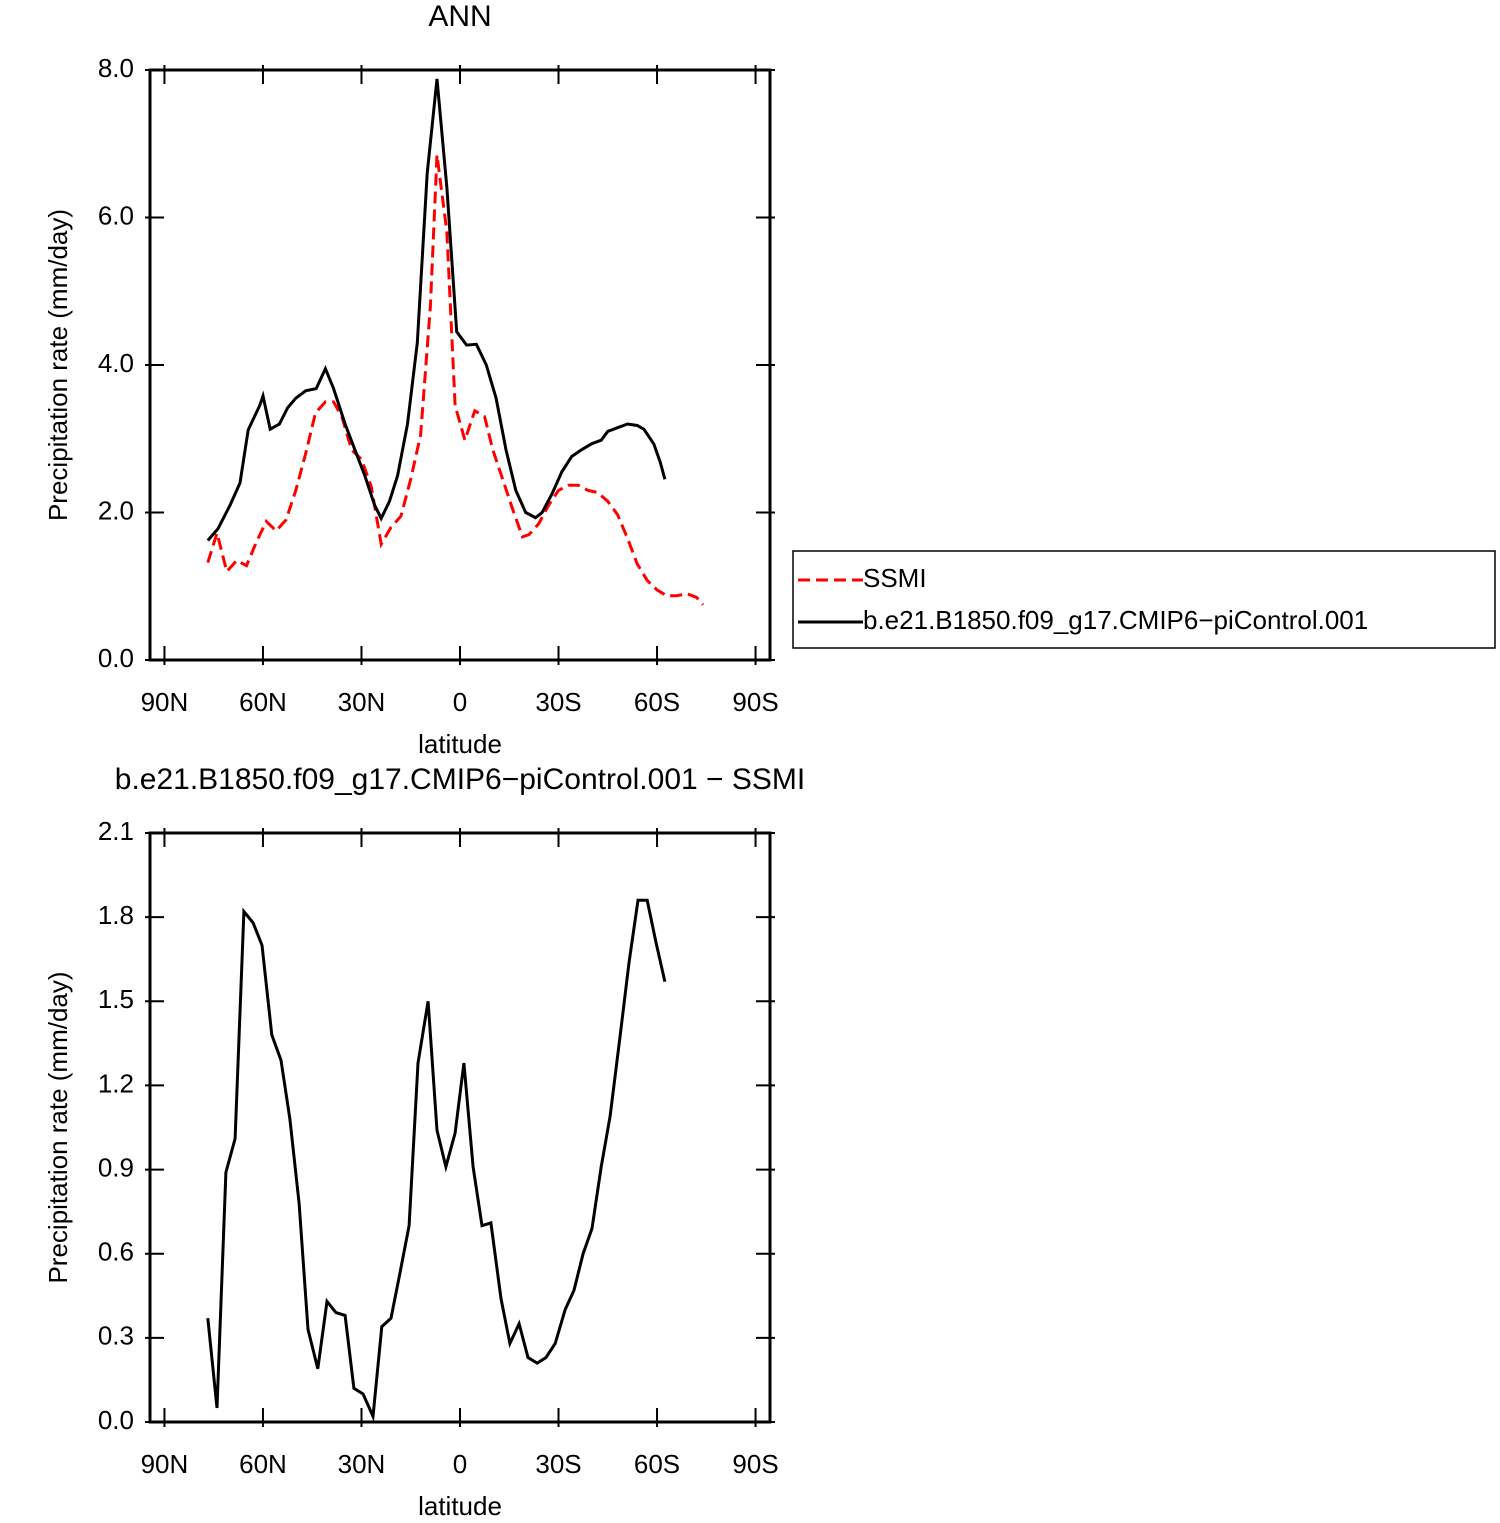 The width and height of the screenshot is (1500, 1523). What do you see at coordinates (116, 510) in the screenshot?
I see `y-tick-label: 2.0` at bounding box center [116, 510].